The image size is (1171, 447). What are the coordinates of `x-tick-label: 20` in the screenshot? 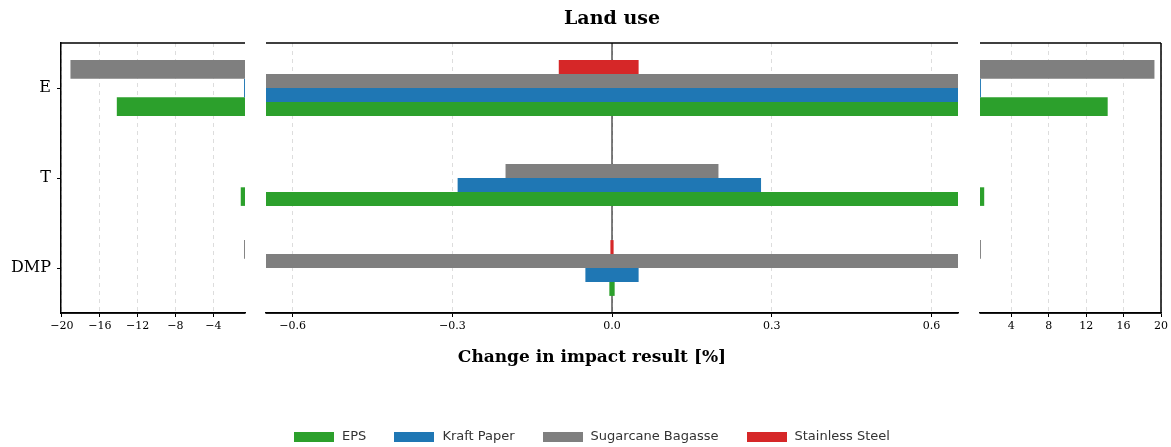 It's located at (1161, 326).